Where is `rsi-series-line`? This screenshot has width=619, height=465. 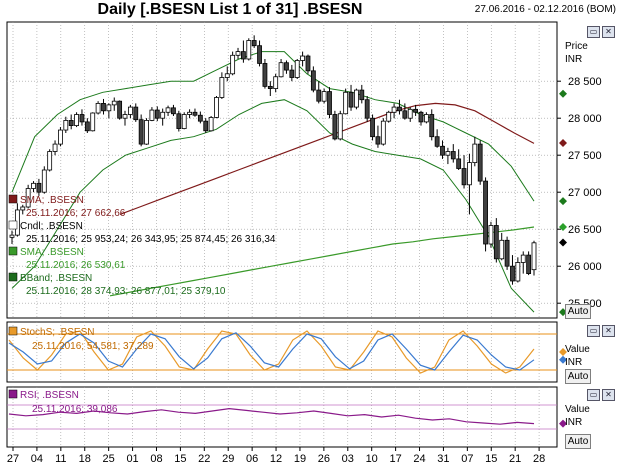 rsi-series-line is located at coordinates (271, 416).